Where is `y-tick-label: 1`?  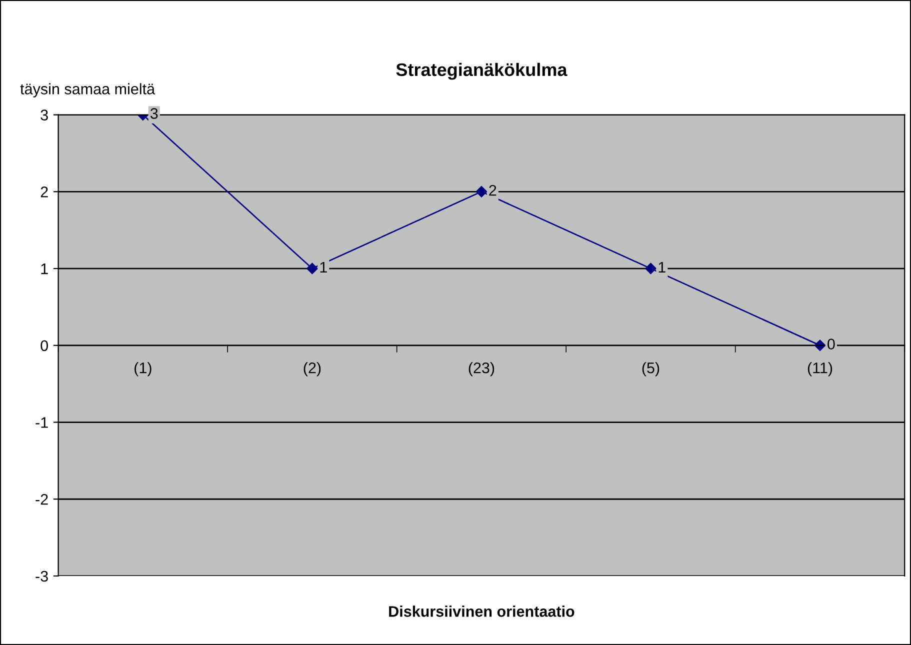 y-tick-label: 1 is located at coordinates (44, 269).